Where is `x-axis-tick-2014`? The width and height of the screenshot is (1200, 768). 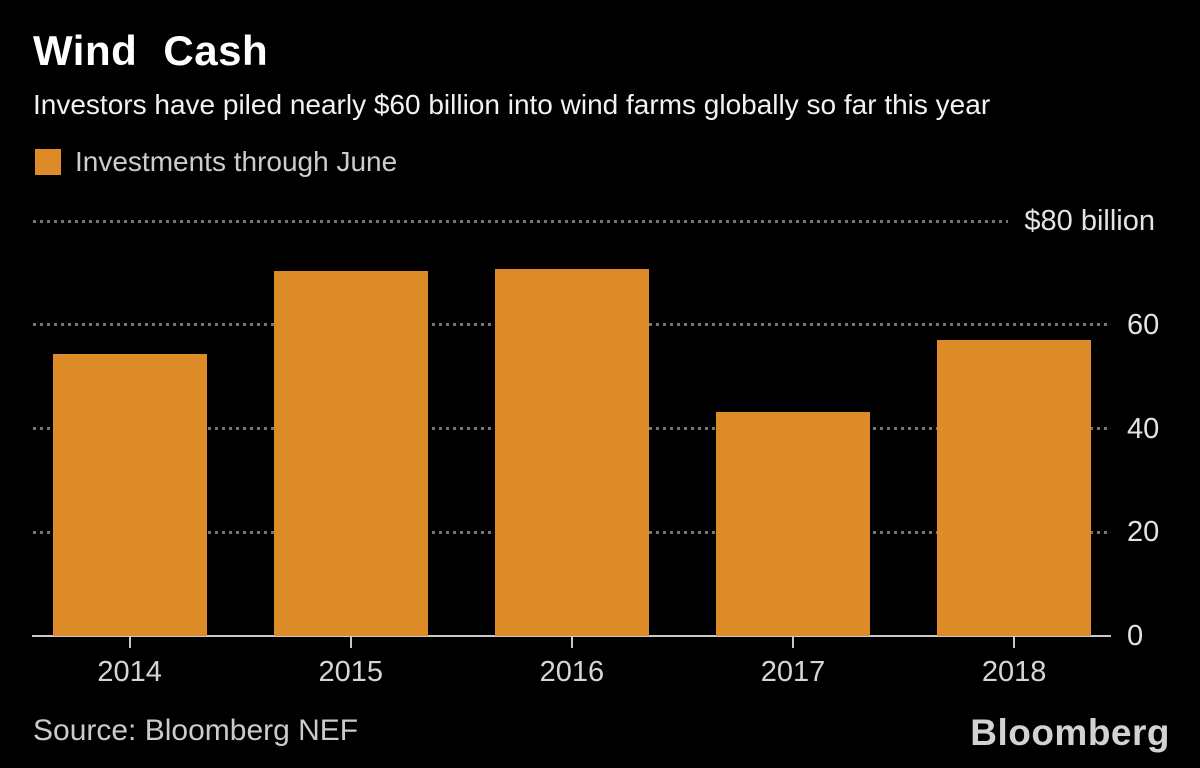 x-axis-tick-2014 is located at coordinates (129, 642).